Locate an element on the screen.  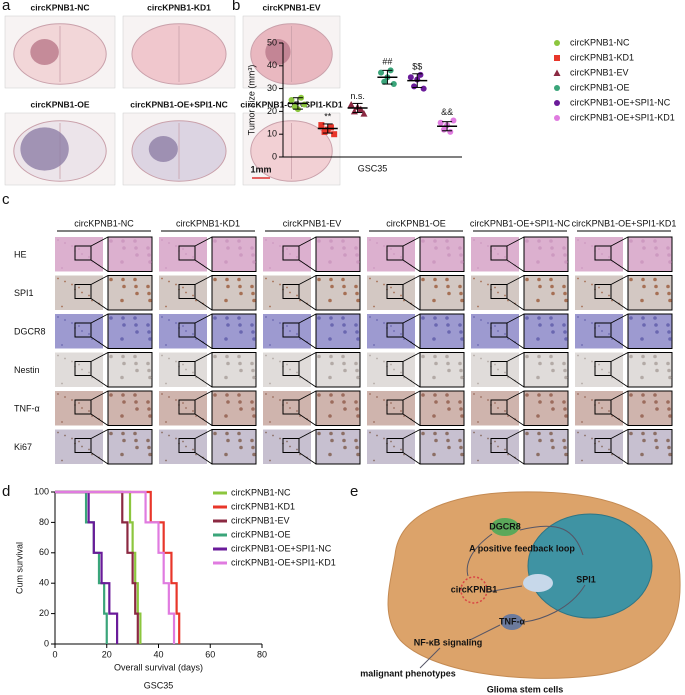
y-tick-label: 100 is located at coordinates (41, 491).